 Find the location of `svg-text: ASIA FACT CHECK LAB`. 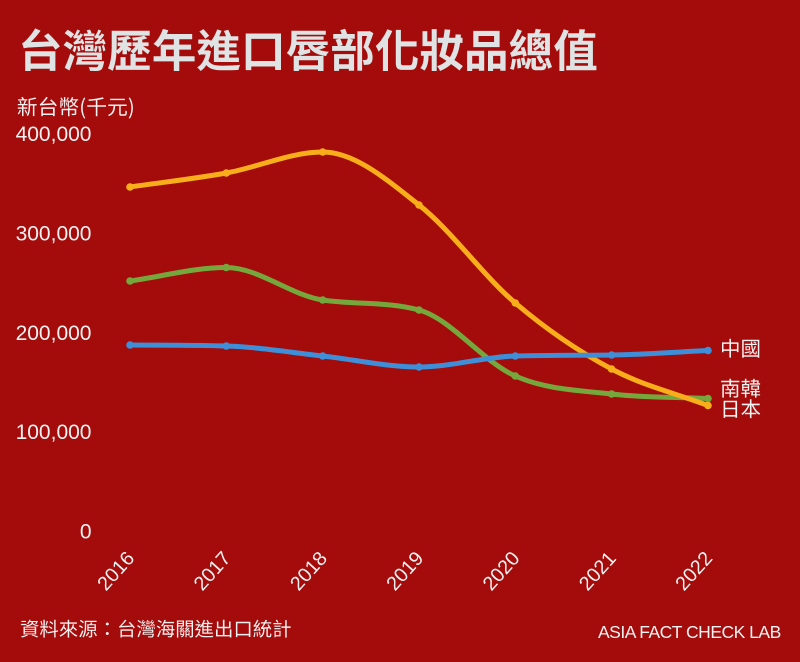

svg-text: ASIA FACT CHECK LAB is located at coordinates (689, 632).